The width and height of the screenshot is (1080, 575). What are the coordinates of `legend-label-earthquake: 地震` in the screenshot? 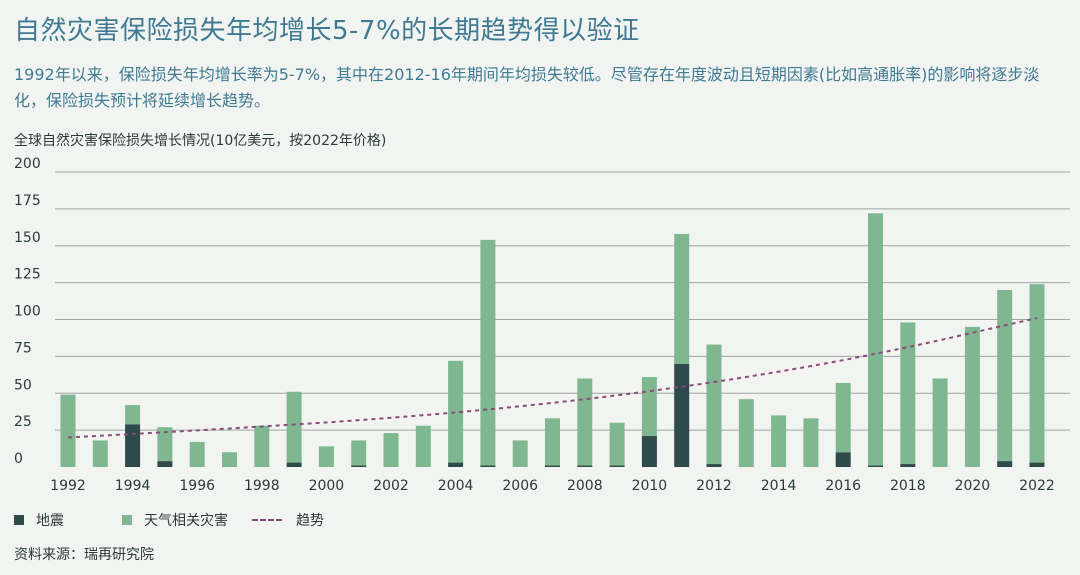 It's located at (50, 521).